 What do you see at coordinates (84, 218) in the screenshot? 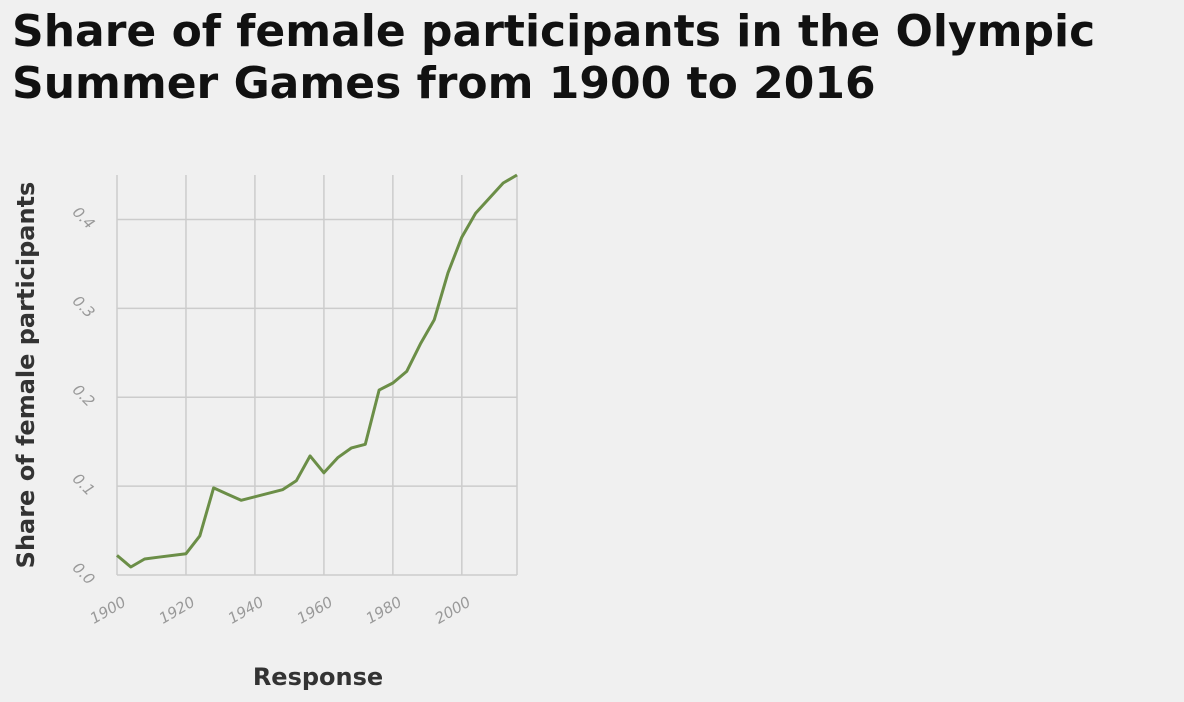
I see `y-tick-label: 0.4` at bounding box center [84, 218].